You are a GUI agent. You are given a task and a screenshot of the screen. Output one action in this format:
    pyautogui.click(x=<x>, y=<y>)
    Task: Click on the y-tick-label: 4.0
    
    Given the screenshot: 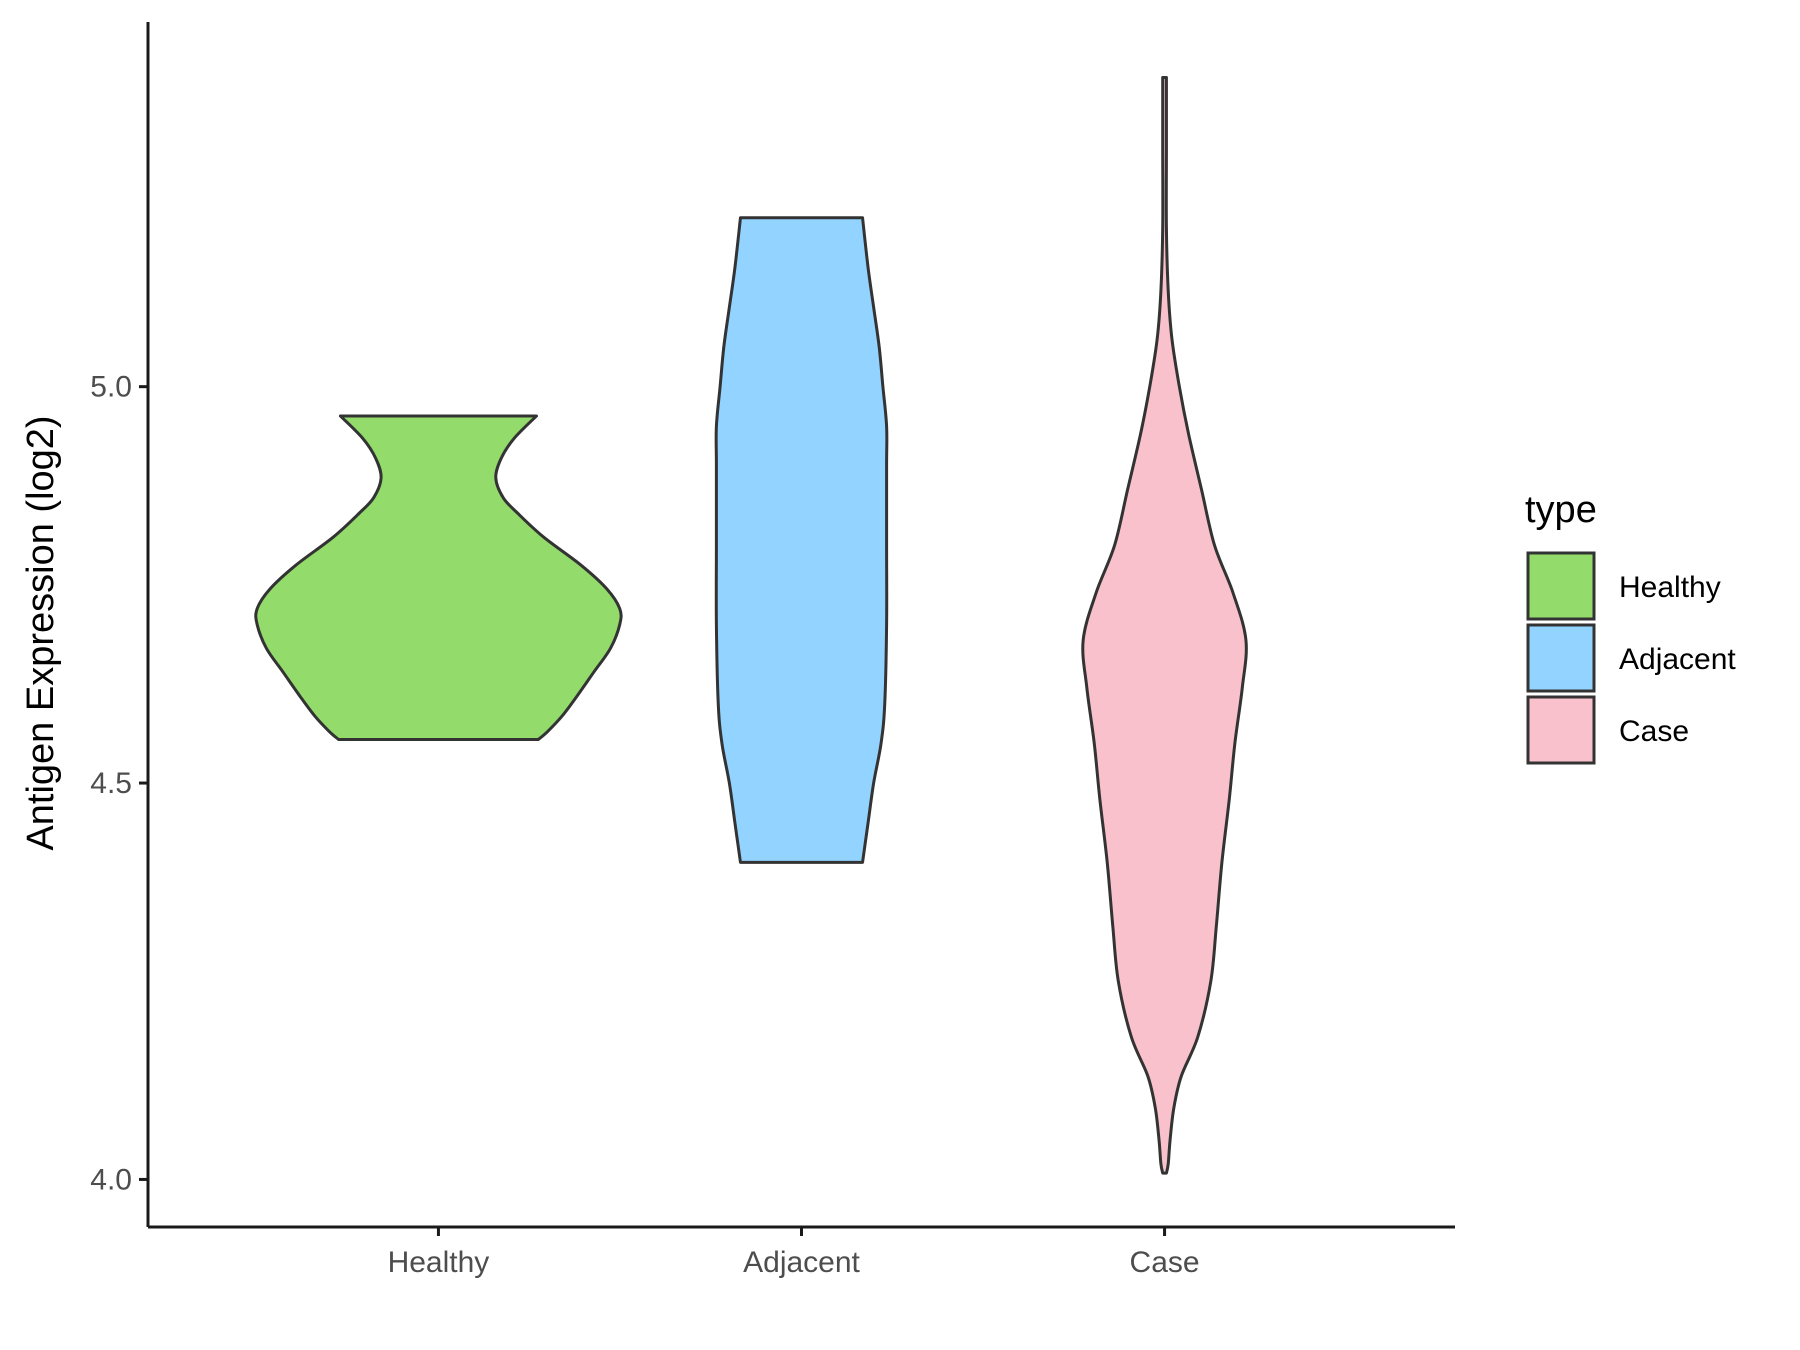 What is the action you would take?
    pyautogui.click(x=111, y=1179)
    